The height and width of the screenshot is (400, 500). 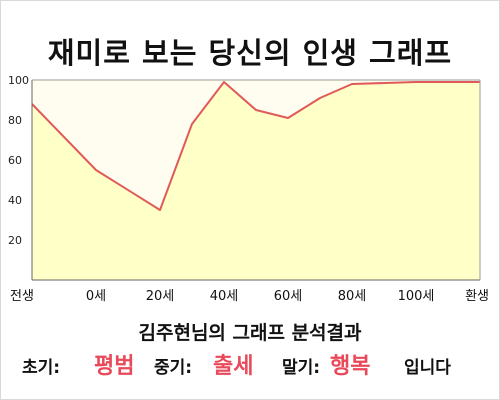 I want to click on y-tick-label: 40, so click(x=15, y=200).